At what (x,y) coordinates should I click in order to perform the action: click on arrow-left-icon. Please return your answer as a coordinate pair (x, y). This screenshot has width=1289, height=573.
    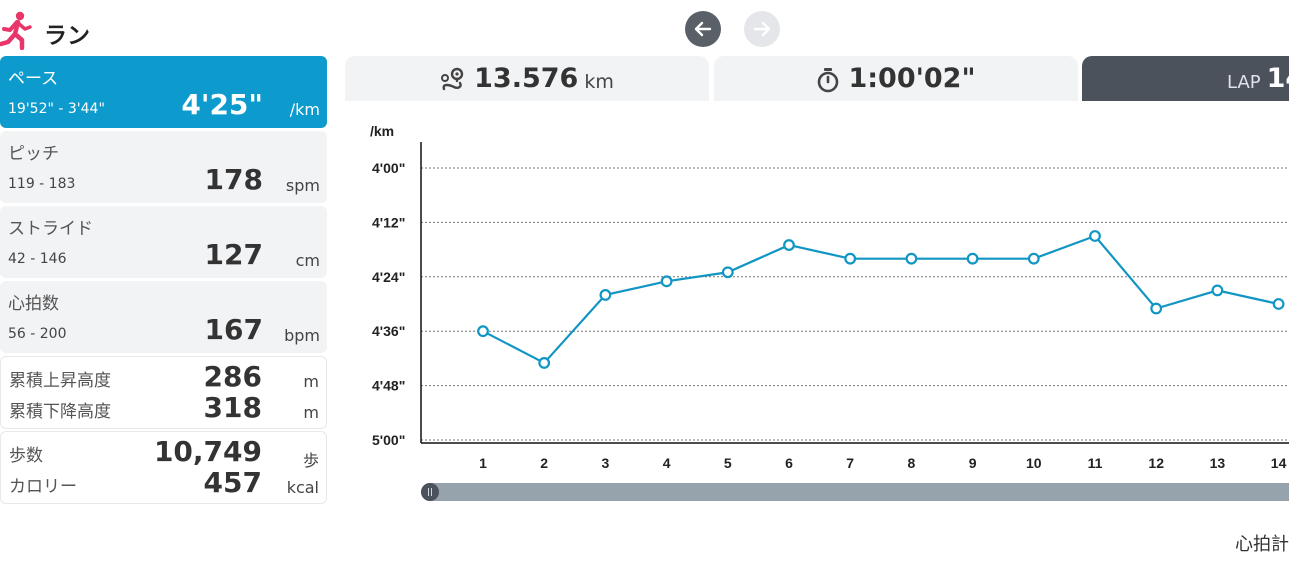
    Looking at the image, I should click on (703, 29).